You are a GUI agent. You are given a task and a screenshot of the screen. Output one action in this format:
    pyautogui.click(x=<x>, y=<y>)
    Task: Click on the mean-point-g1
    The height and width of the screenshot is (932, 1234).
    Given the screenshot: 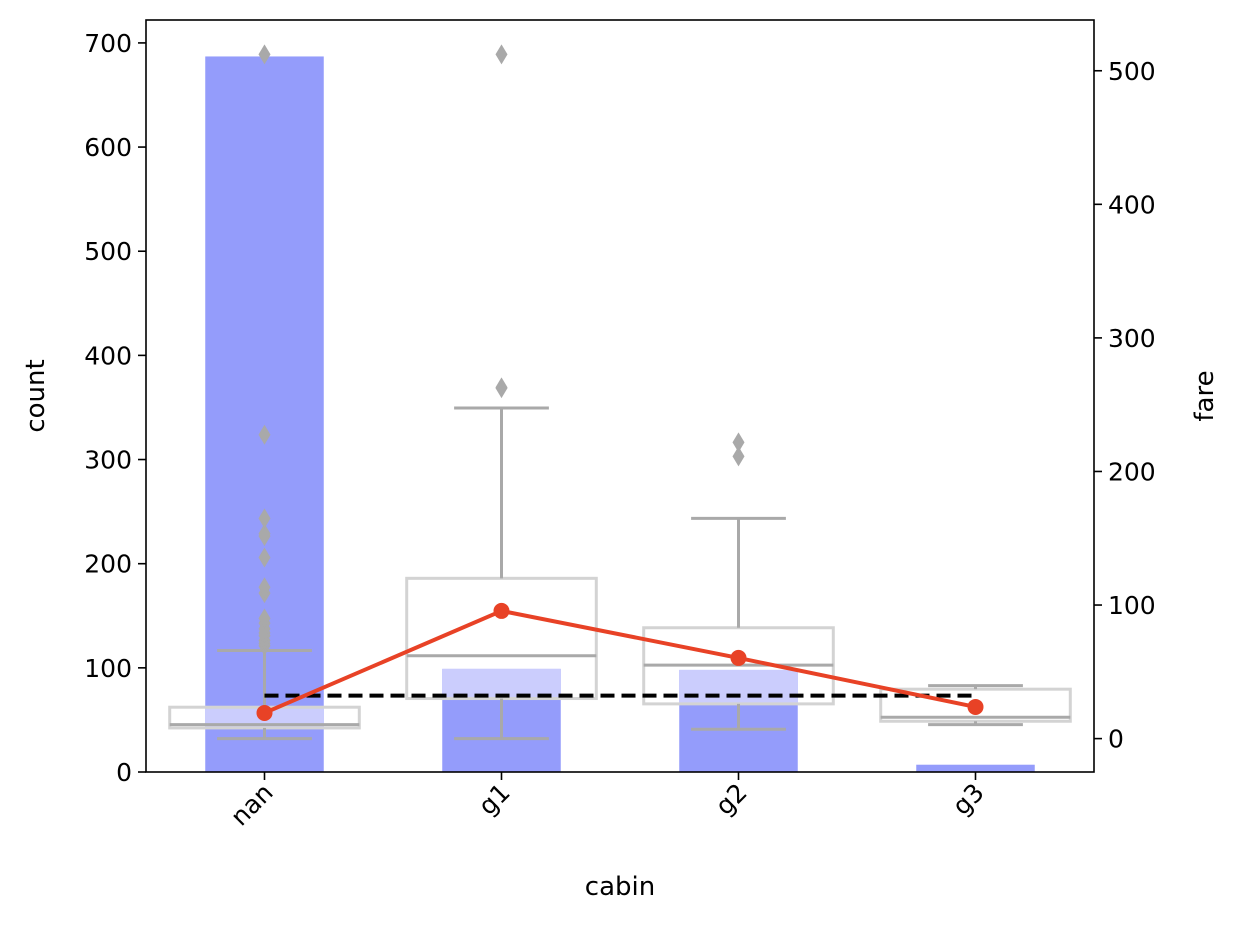 What is the action you would take?
    pyautogui.click(x=501, y=610)
    